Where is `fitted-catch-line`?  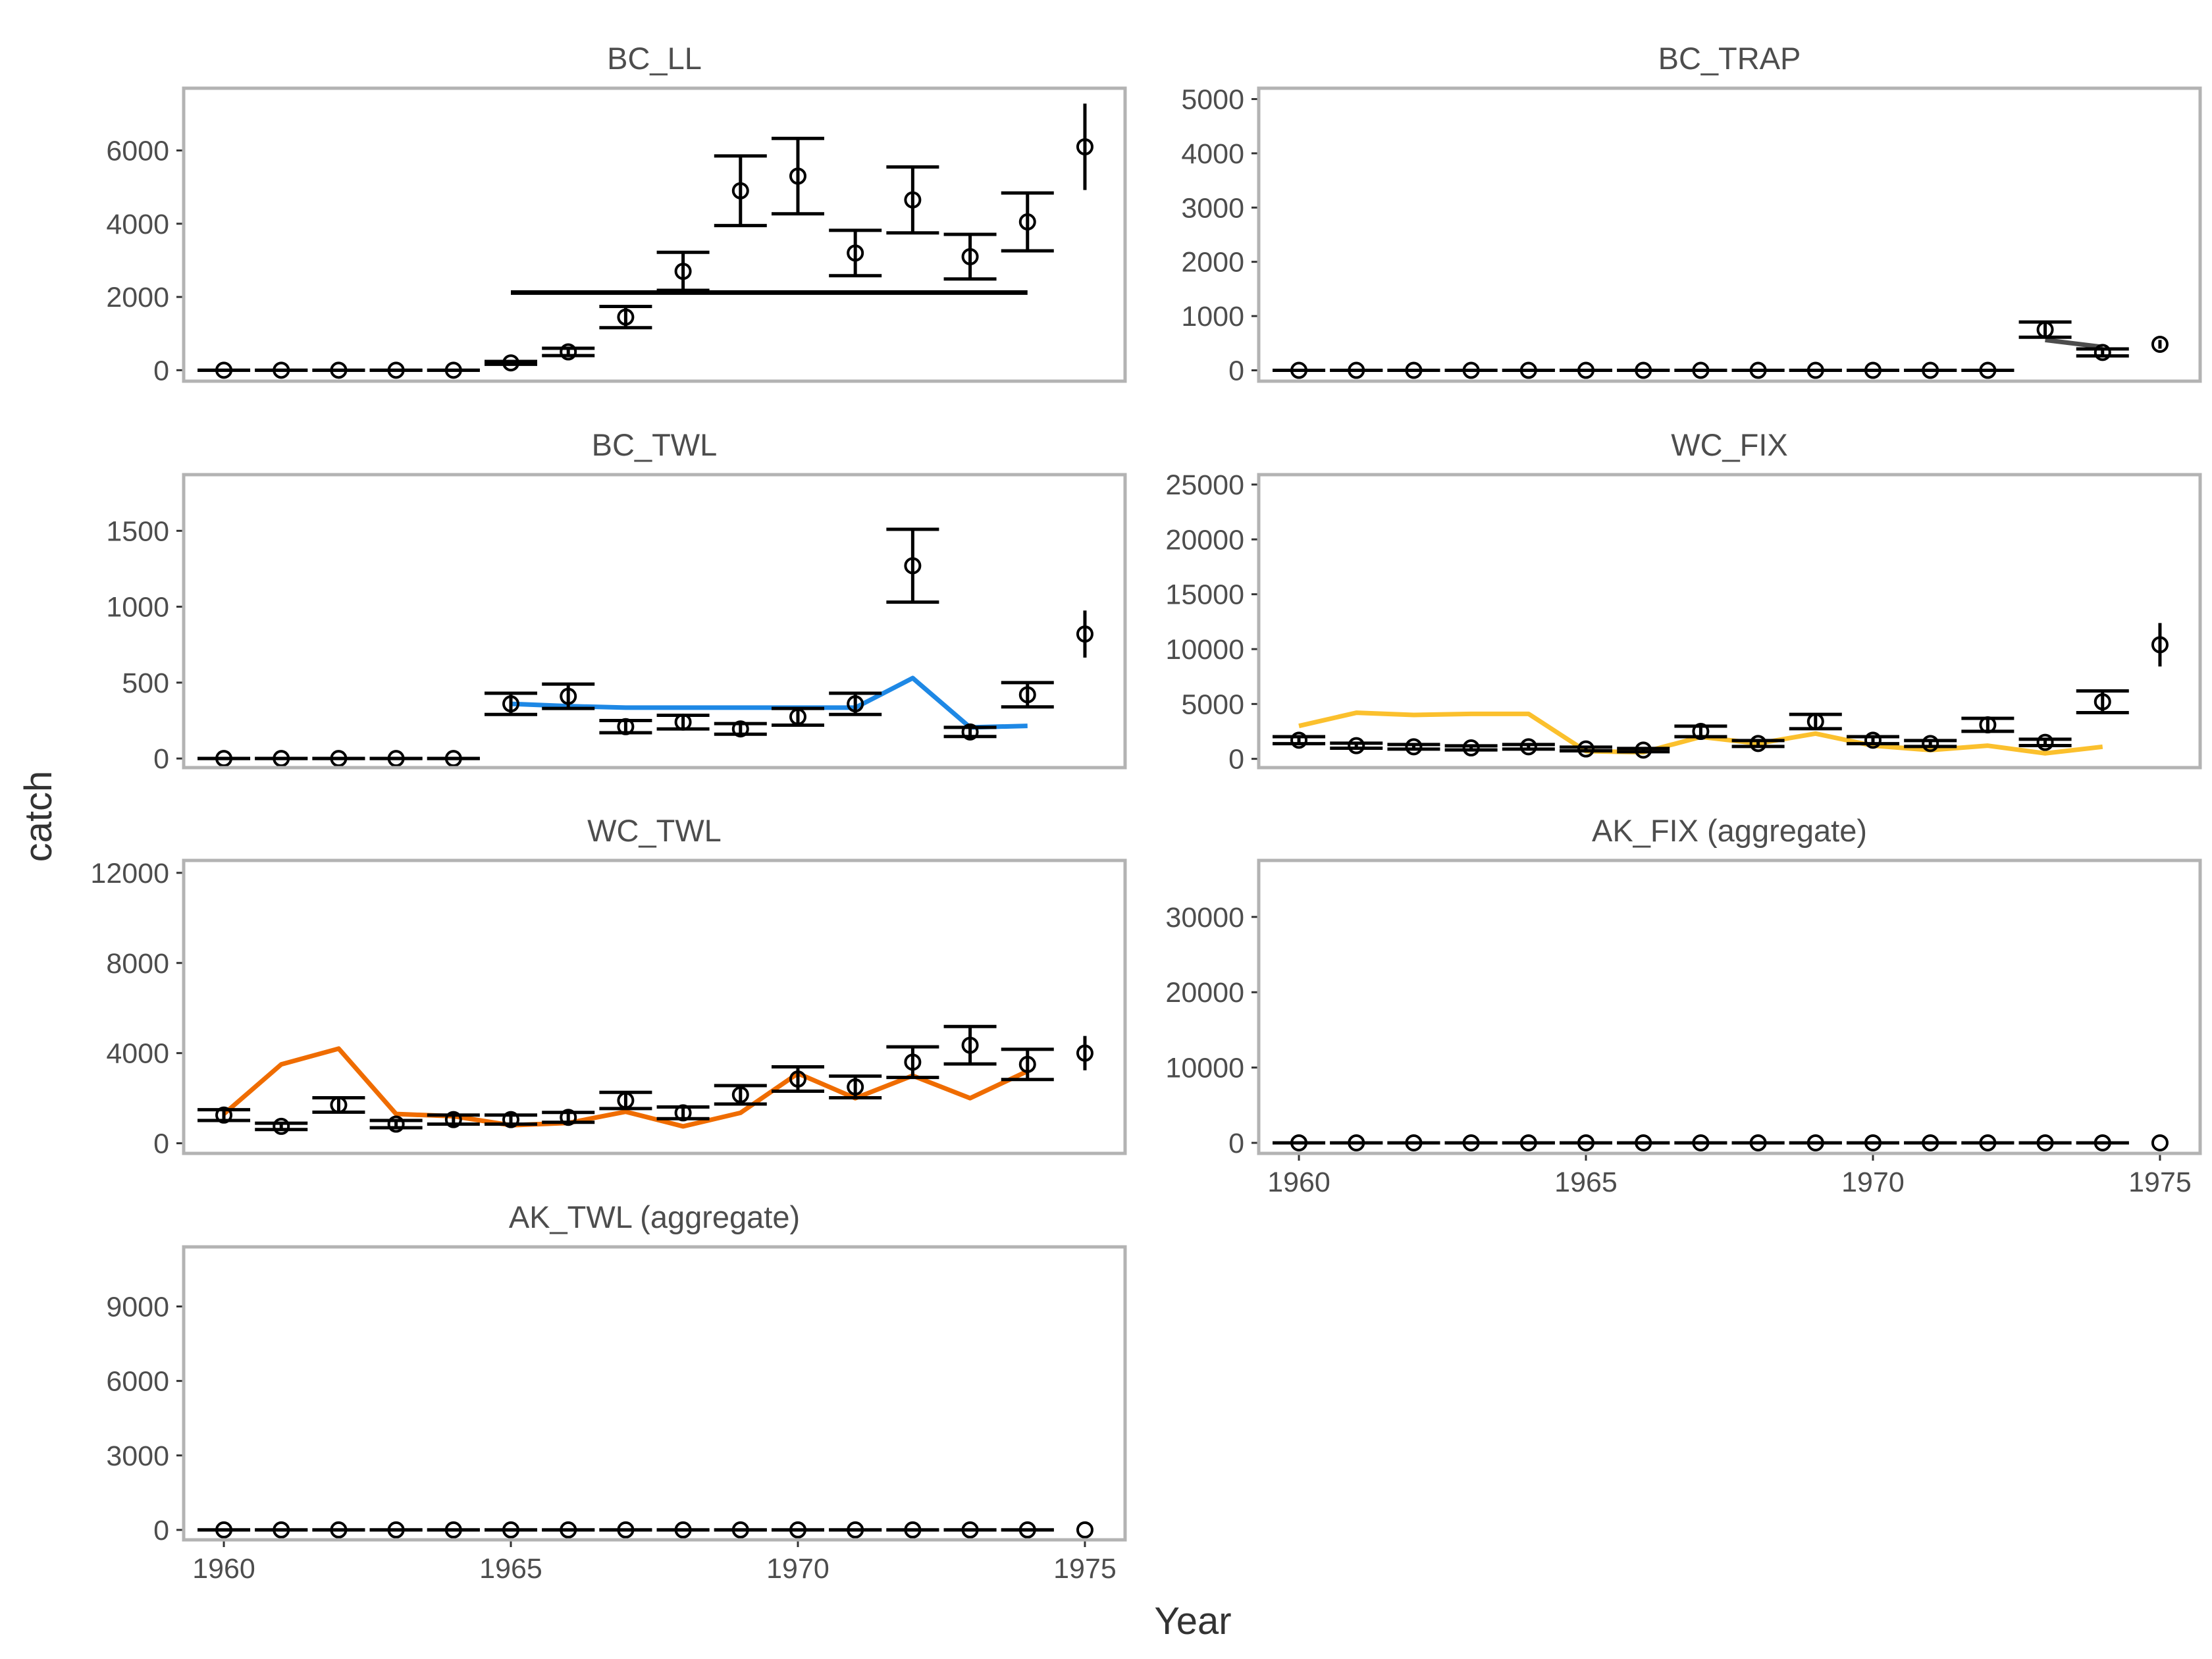
fitted-catch-line is located at coordinates (2074, 344).